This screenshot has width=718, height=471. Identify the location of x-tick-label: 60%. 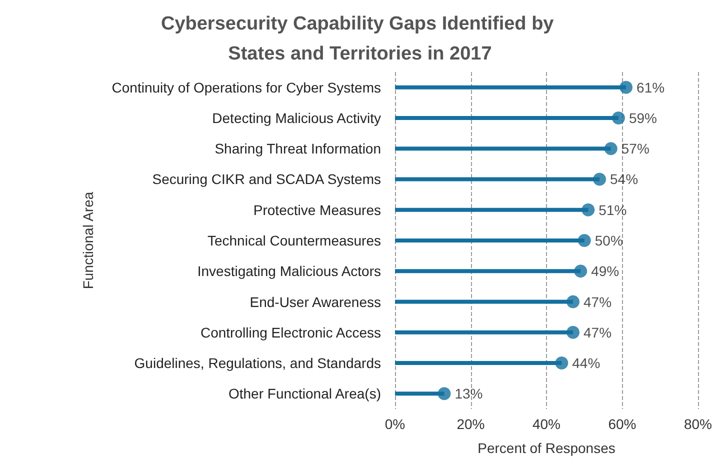
(622, 424).